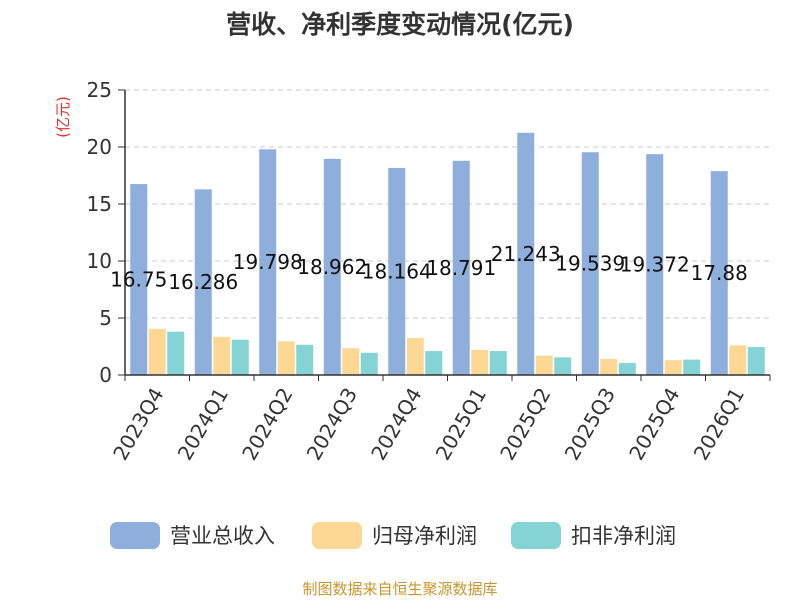 The height and width of the screenshot is (604, 800). What do you see at coordinates (369, 363) in the screenshot?
I see `bar-扣非净利润-2024Q3` at bounding box center [369, 363].